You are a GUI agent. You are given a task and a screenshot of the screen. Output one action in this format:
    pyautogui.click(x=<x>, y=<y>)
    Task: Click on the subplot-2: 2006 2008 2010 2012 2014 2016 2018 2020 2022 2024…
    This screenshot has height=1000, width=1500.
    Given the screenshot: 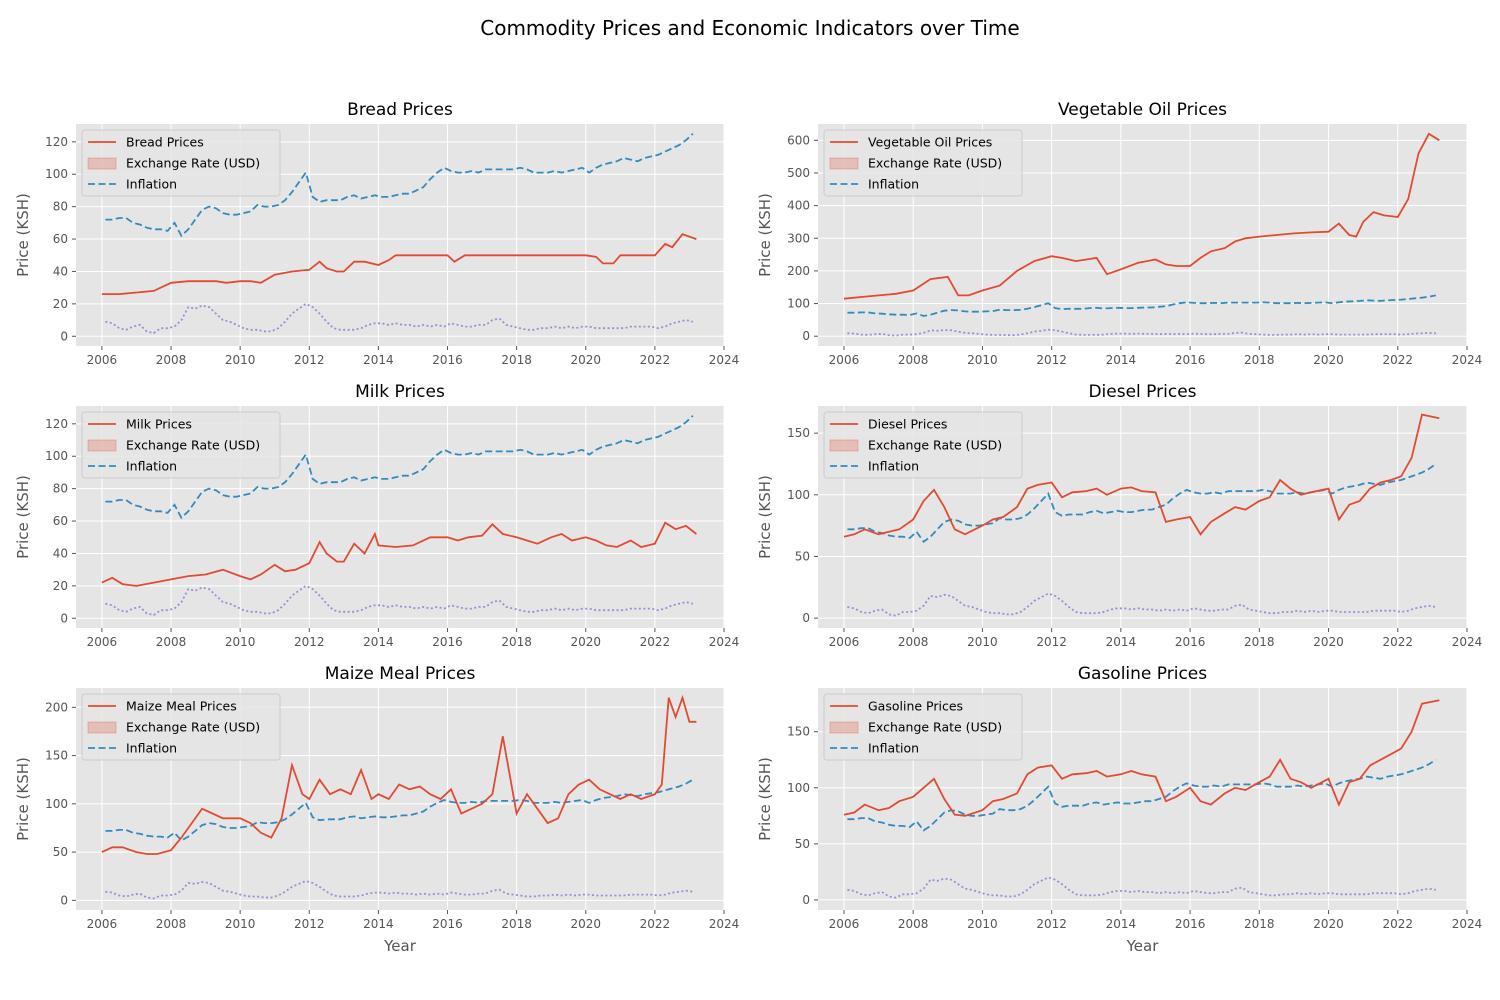 What is the action you would take?
    pyautogui.click(x=1119, y=233)
    